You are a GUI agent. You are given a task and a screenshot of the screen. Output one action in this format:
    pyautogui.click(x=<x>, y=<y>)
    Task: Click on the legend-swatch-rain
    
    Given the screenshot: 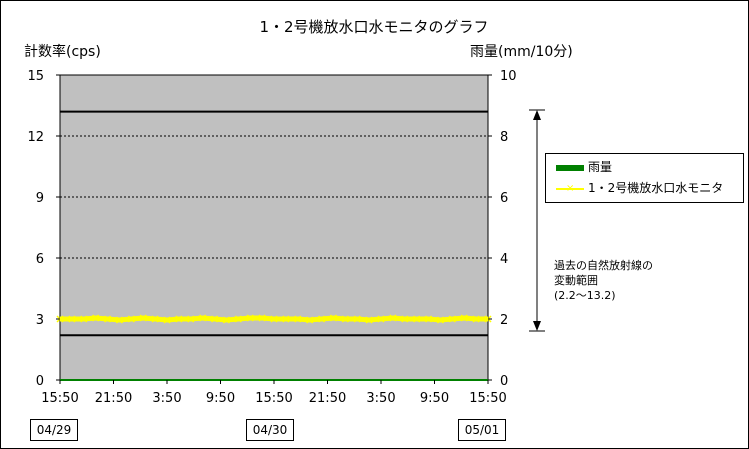 What is the action you would take?
    pyautogui.click(x=570, y=168)
    